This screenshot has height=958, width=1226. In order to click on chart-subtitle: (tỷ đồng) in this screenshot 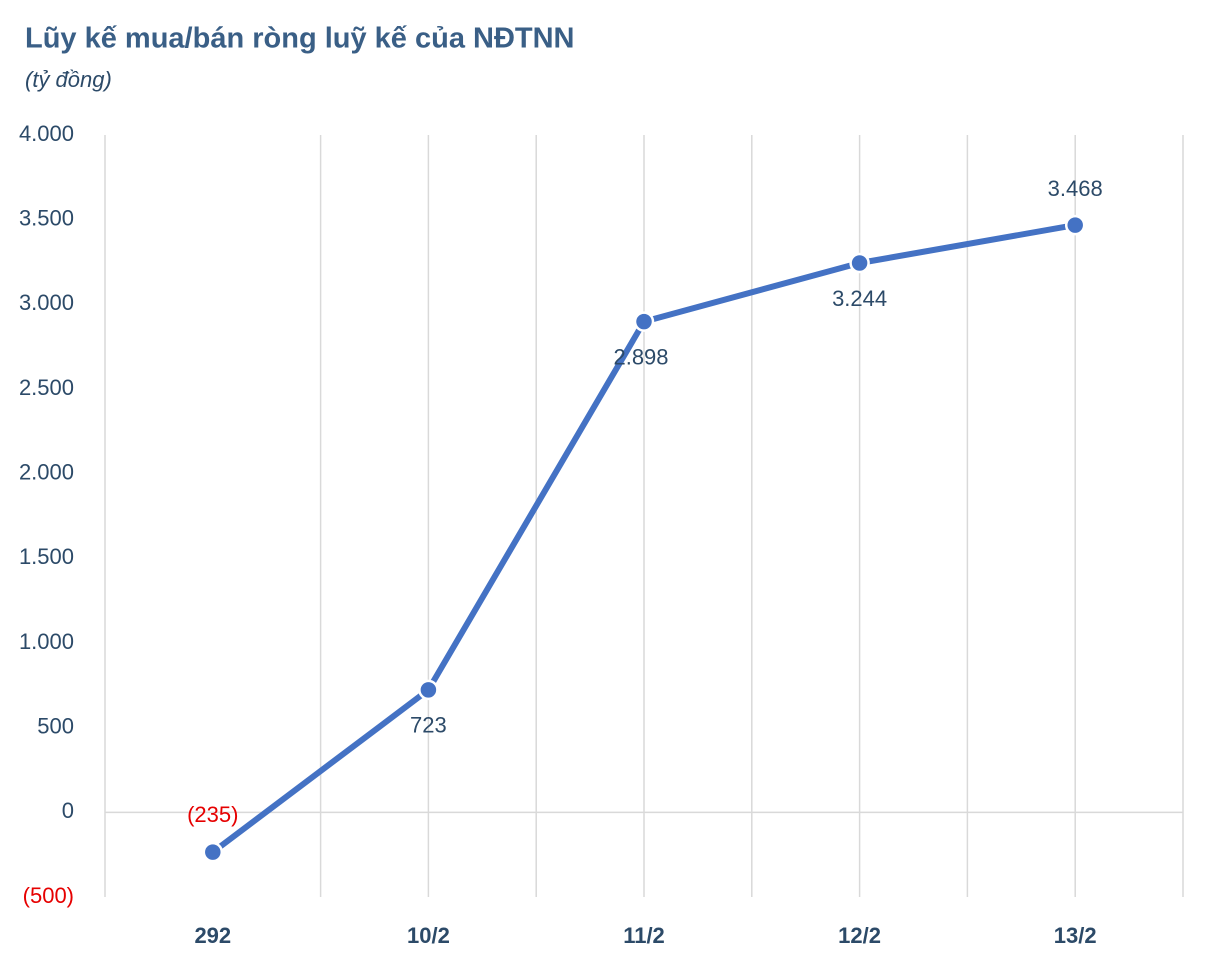, I will do `click(68, 79)`.